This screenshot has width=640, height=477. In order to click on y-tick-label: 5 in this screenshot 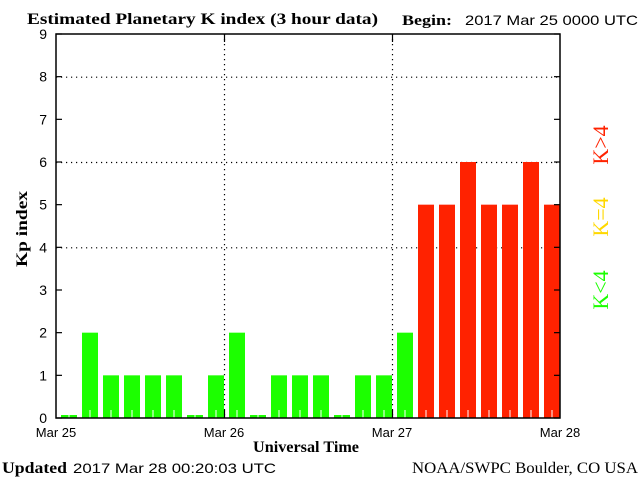, I will do `click(43, 205)`.